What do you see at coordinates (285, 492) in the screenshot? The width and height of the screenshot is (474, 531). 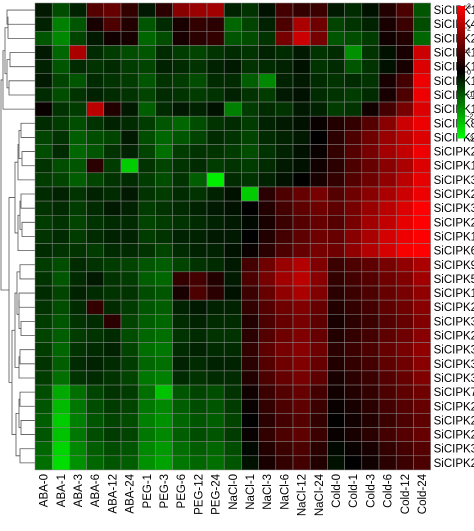 I see `column-label: NaCl-6` at bounding box center [285, 492].